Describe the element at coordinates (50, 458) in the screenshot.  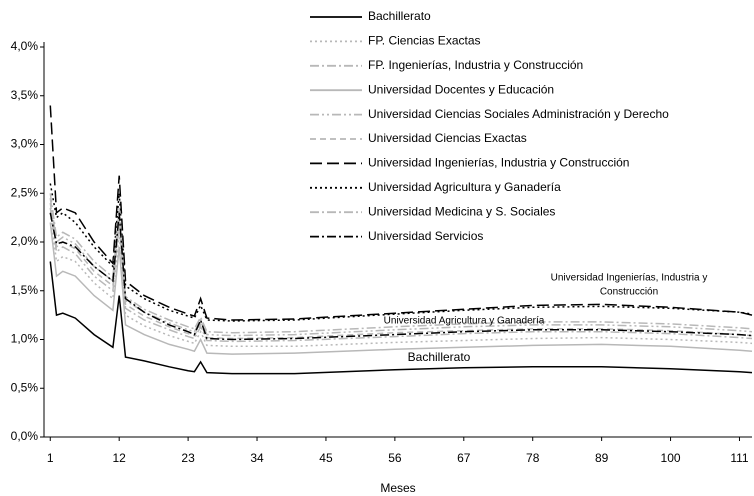
I see `x-tick-label: 1` at that location.